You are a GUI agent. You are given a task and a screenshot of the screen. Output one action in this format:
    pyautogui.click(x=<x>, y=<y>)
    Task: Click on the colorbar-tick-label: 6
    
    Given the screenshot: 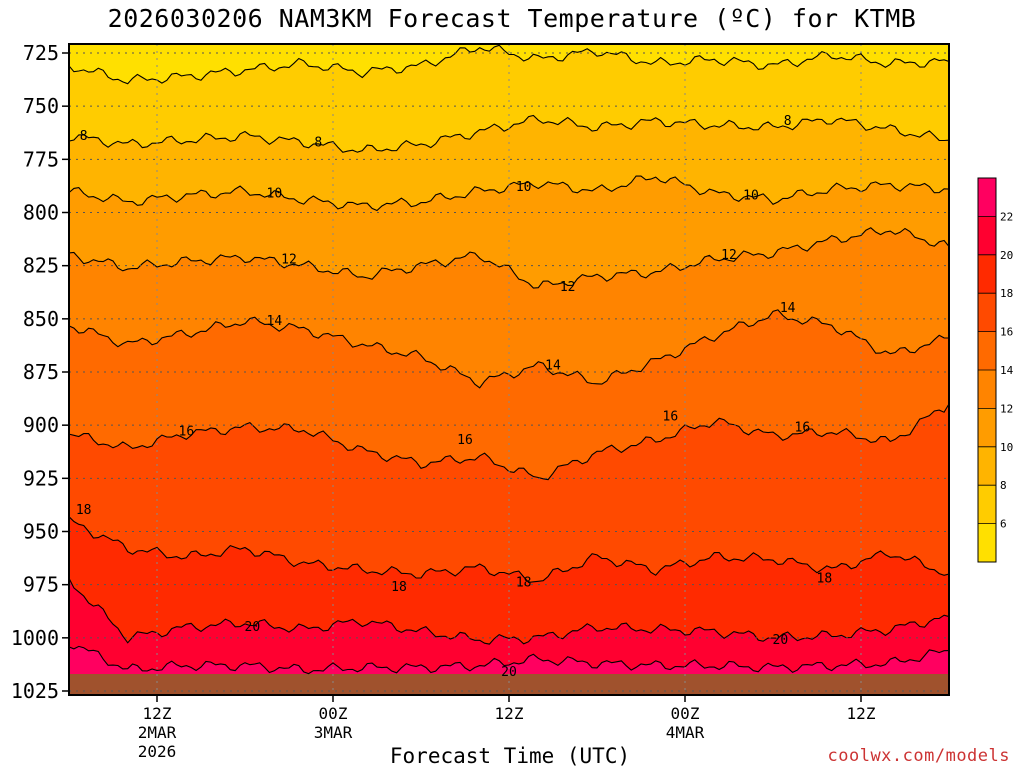 What is the action you would take?
    pyautogui.click(x=1003, y=524)
    